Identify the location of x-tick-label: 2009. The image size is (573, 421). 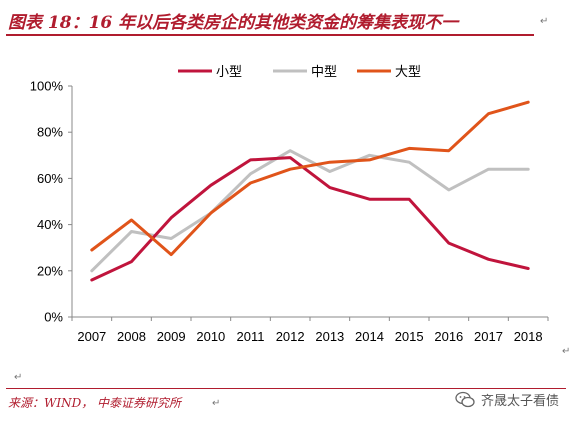
(171, 336).